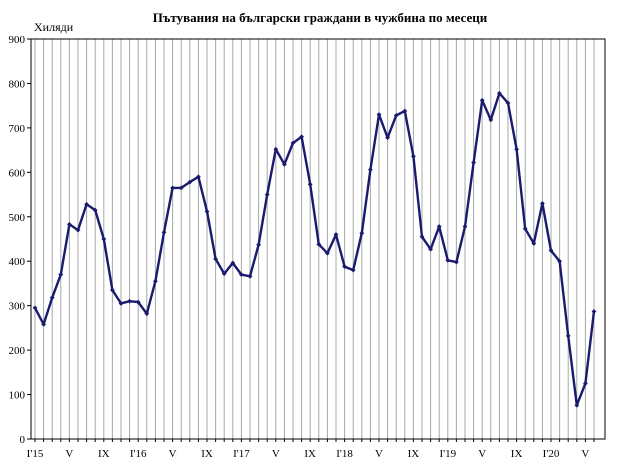  What do you see at coordinates (138, 454) in the screenshot?
I see `x-tick-label: I'16` at bounding box center [138, 454].